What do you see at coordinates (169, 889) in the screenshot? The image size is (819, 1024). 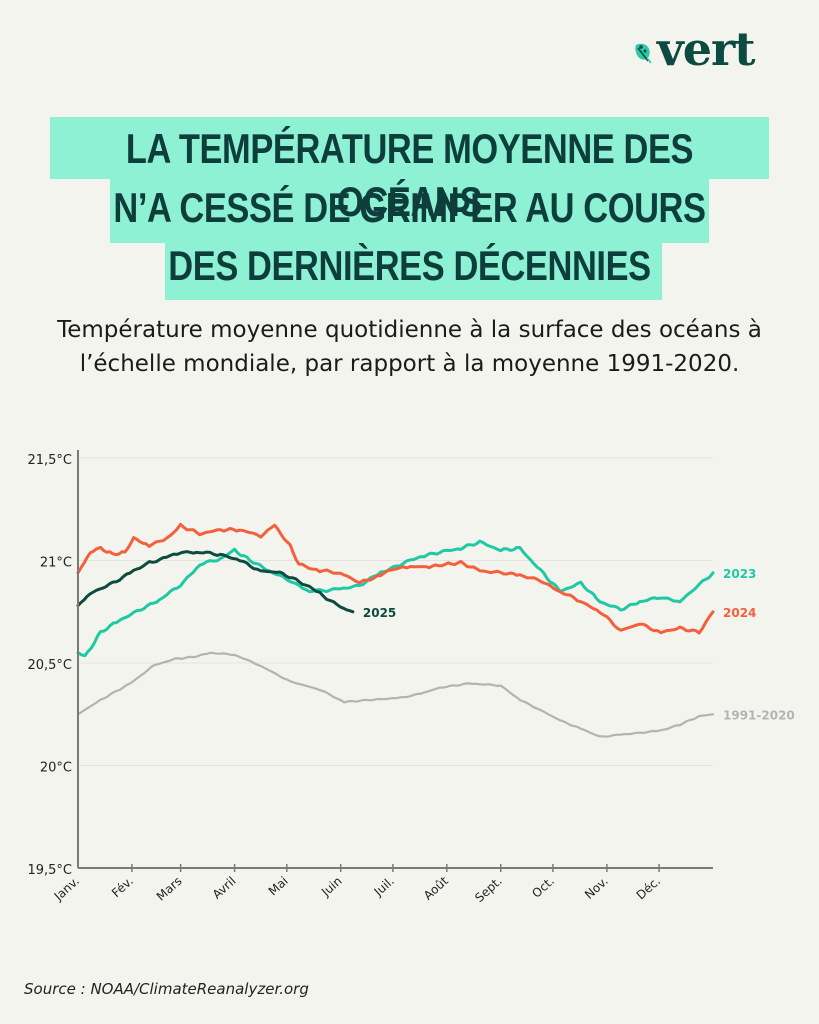 I see `x-tick-label: Mars` at bounding box center [169, 889].